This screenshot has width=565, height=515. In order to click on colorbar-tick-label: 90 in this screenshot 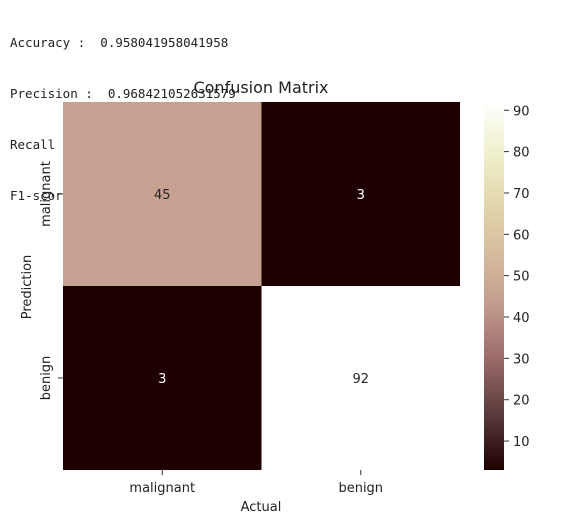, I will do `click(521, 111)`.